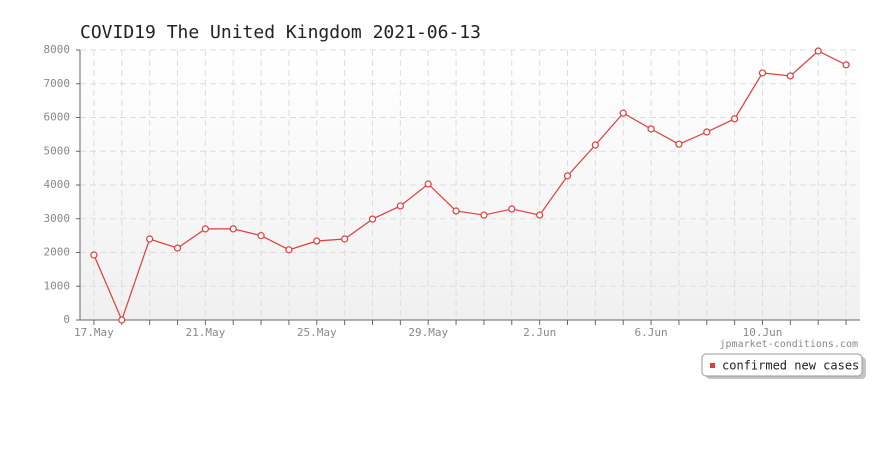 The height and width of the screenshot is (450, 880). I want to click on legend-swatch, so click(712, 365).